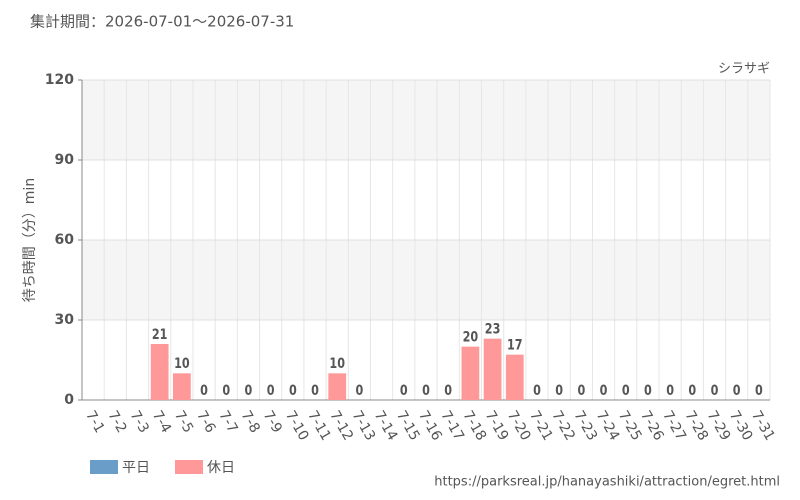  Describe the element at coordinates (160, 334) in the screenshot. I see `data-label: 21` at that location.